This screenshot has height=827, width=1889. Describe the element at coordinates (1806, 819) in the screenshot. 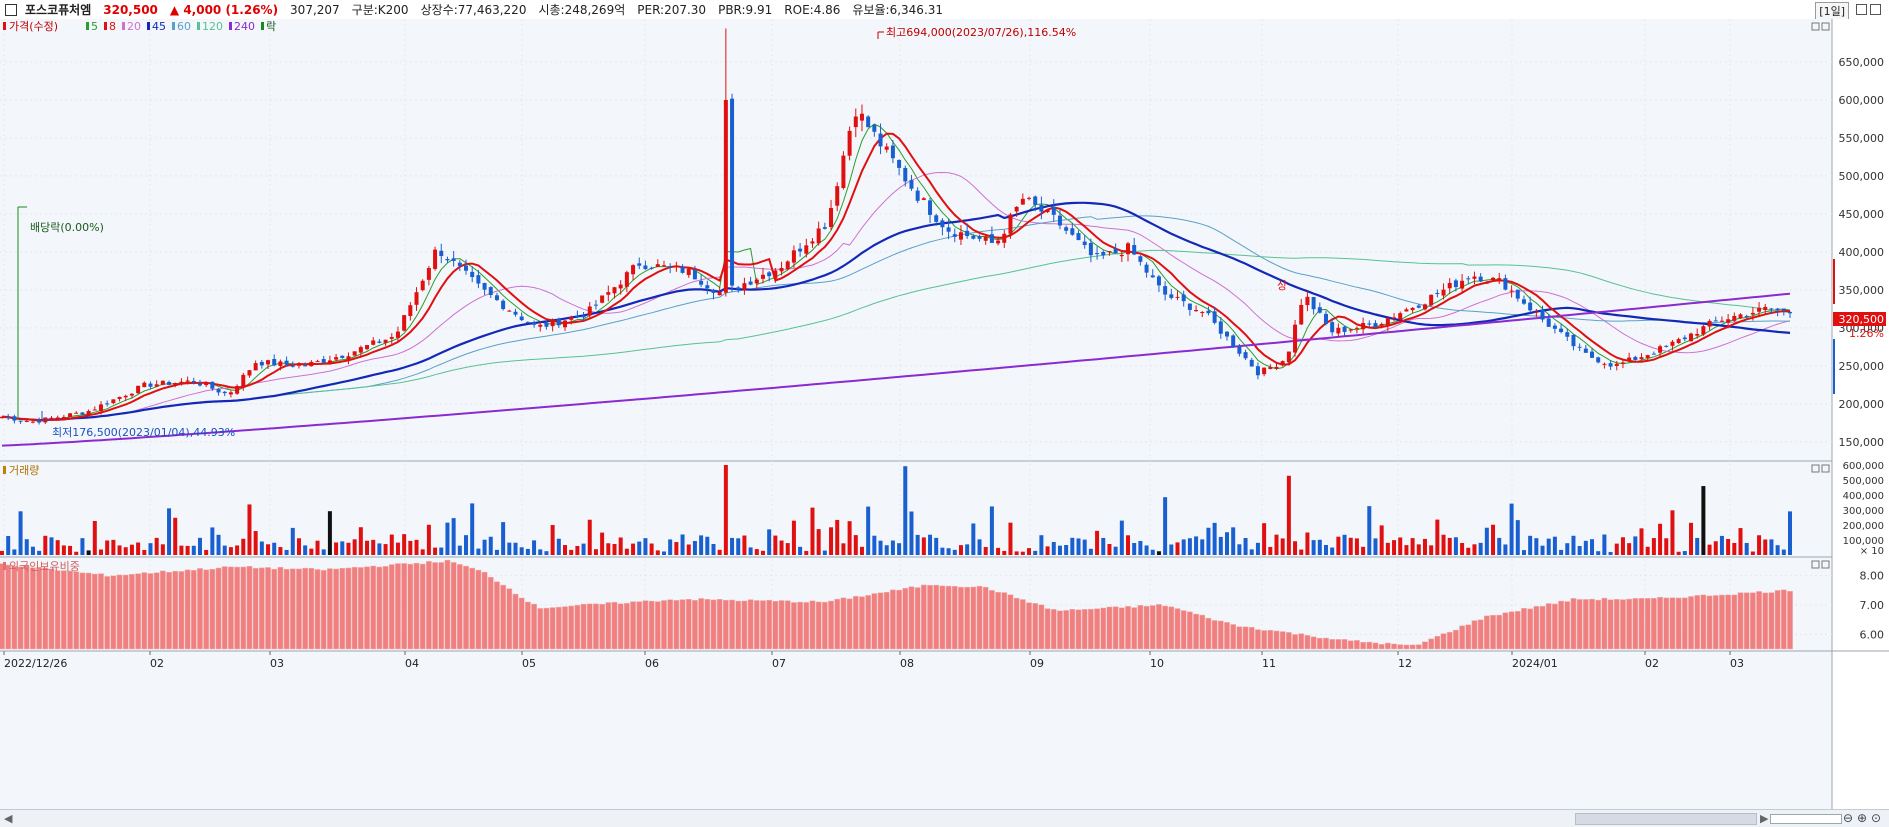

I see `zoom-slider` at that location.